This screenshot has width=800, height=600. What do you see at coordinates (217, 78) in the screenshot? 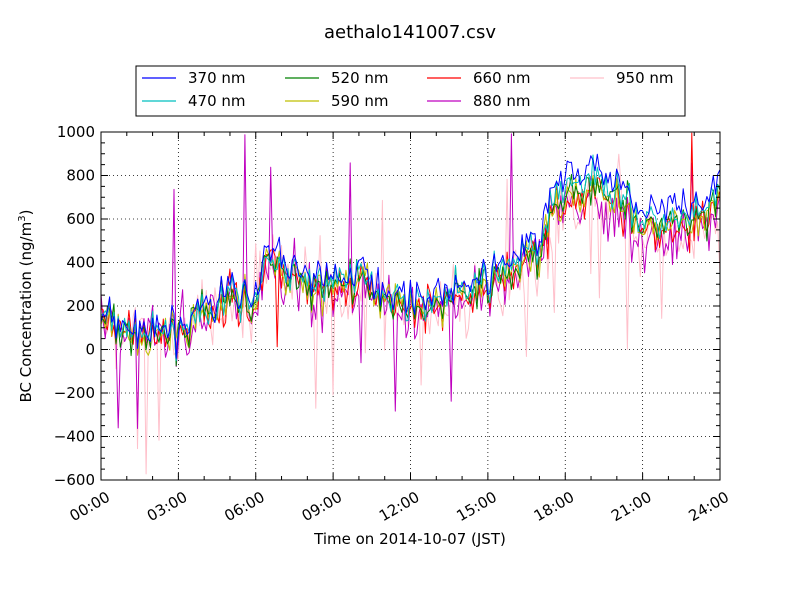
I see `legend-label: 370 nm` at bounding box center [217, 78].